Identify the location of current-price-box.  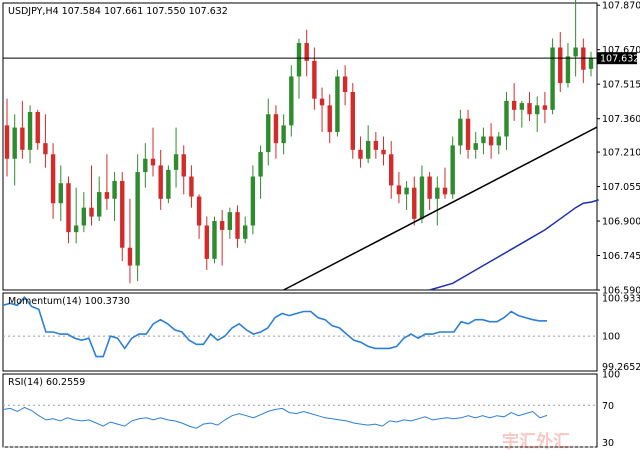
(617, 58).